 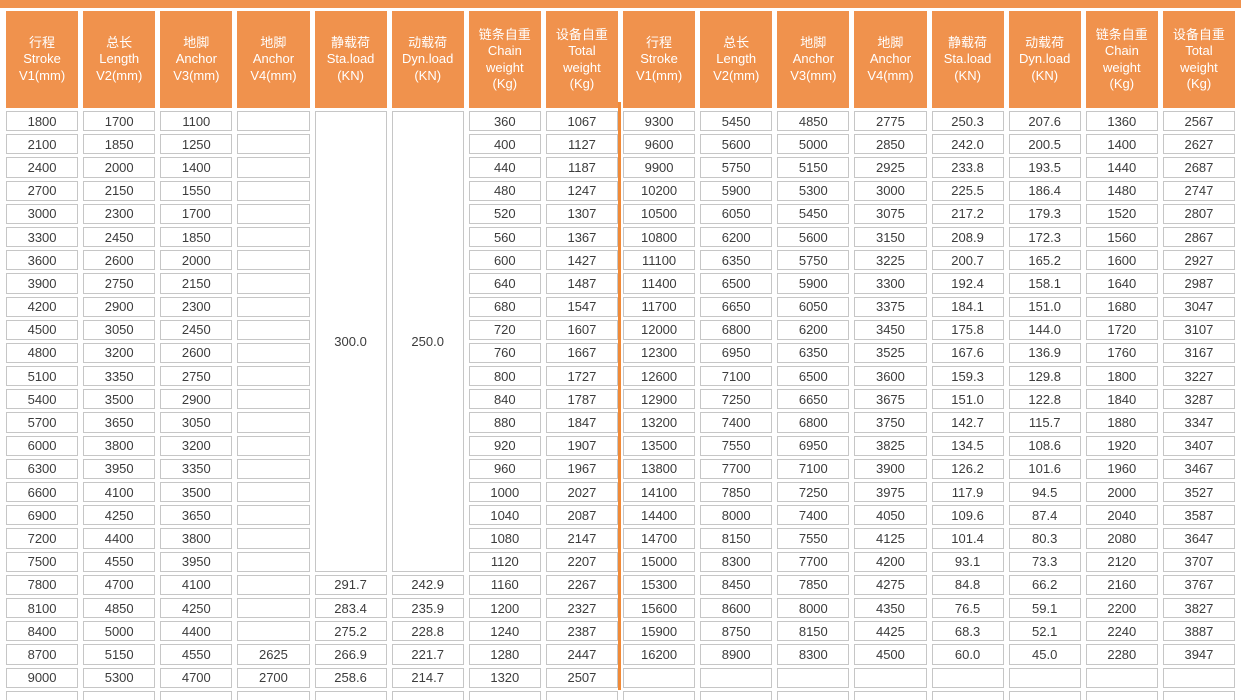 I want to click on table-cell: 5150, so click(x=119, y=654).